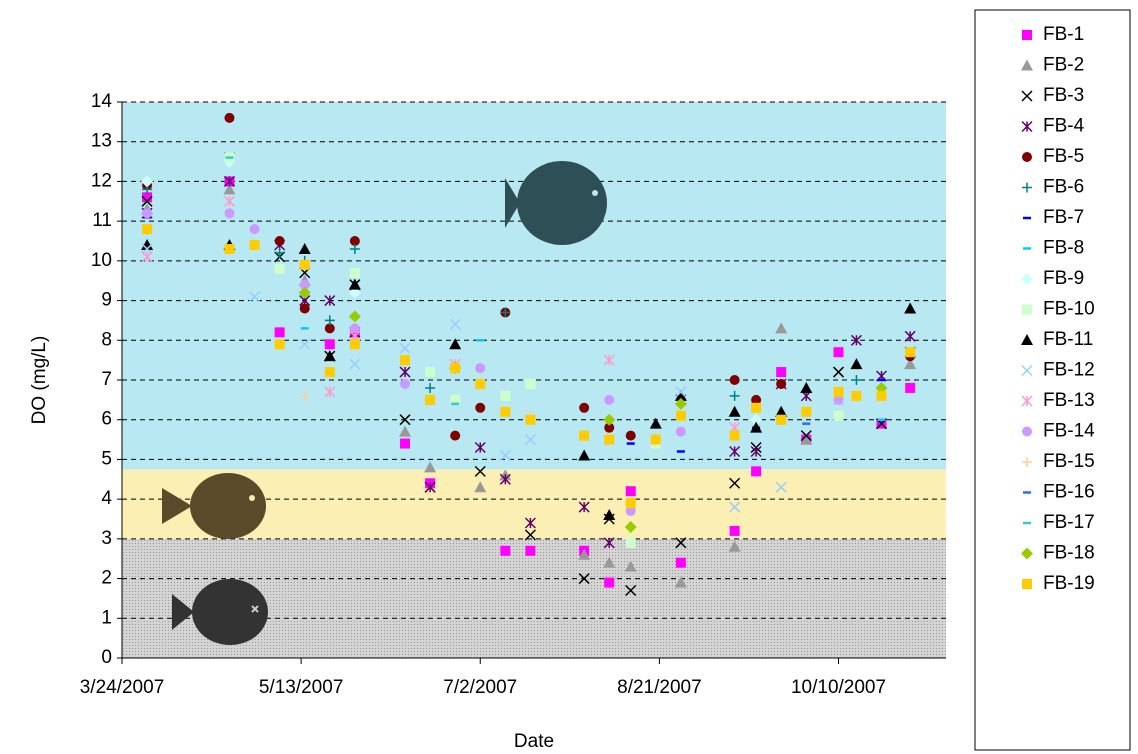  I want to click on legend-label: FB-14, so click(1069, 431).